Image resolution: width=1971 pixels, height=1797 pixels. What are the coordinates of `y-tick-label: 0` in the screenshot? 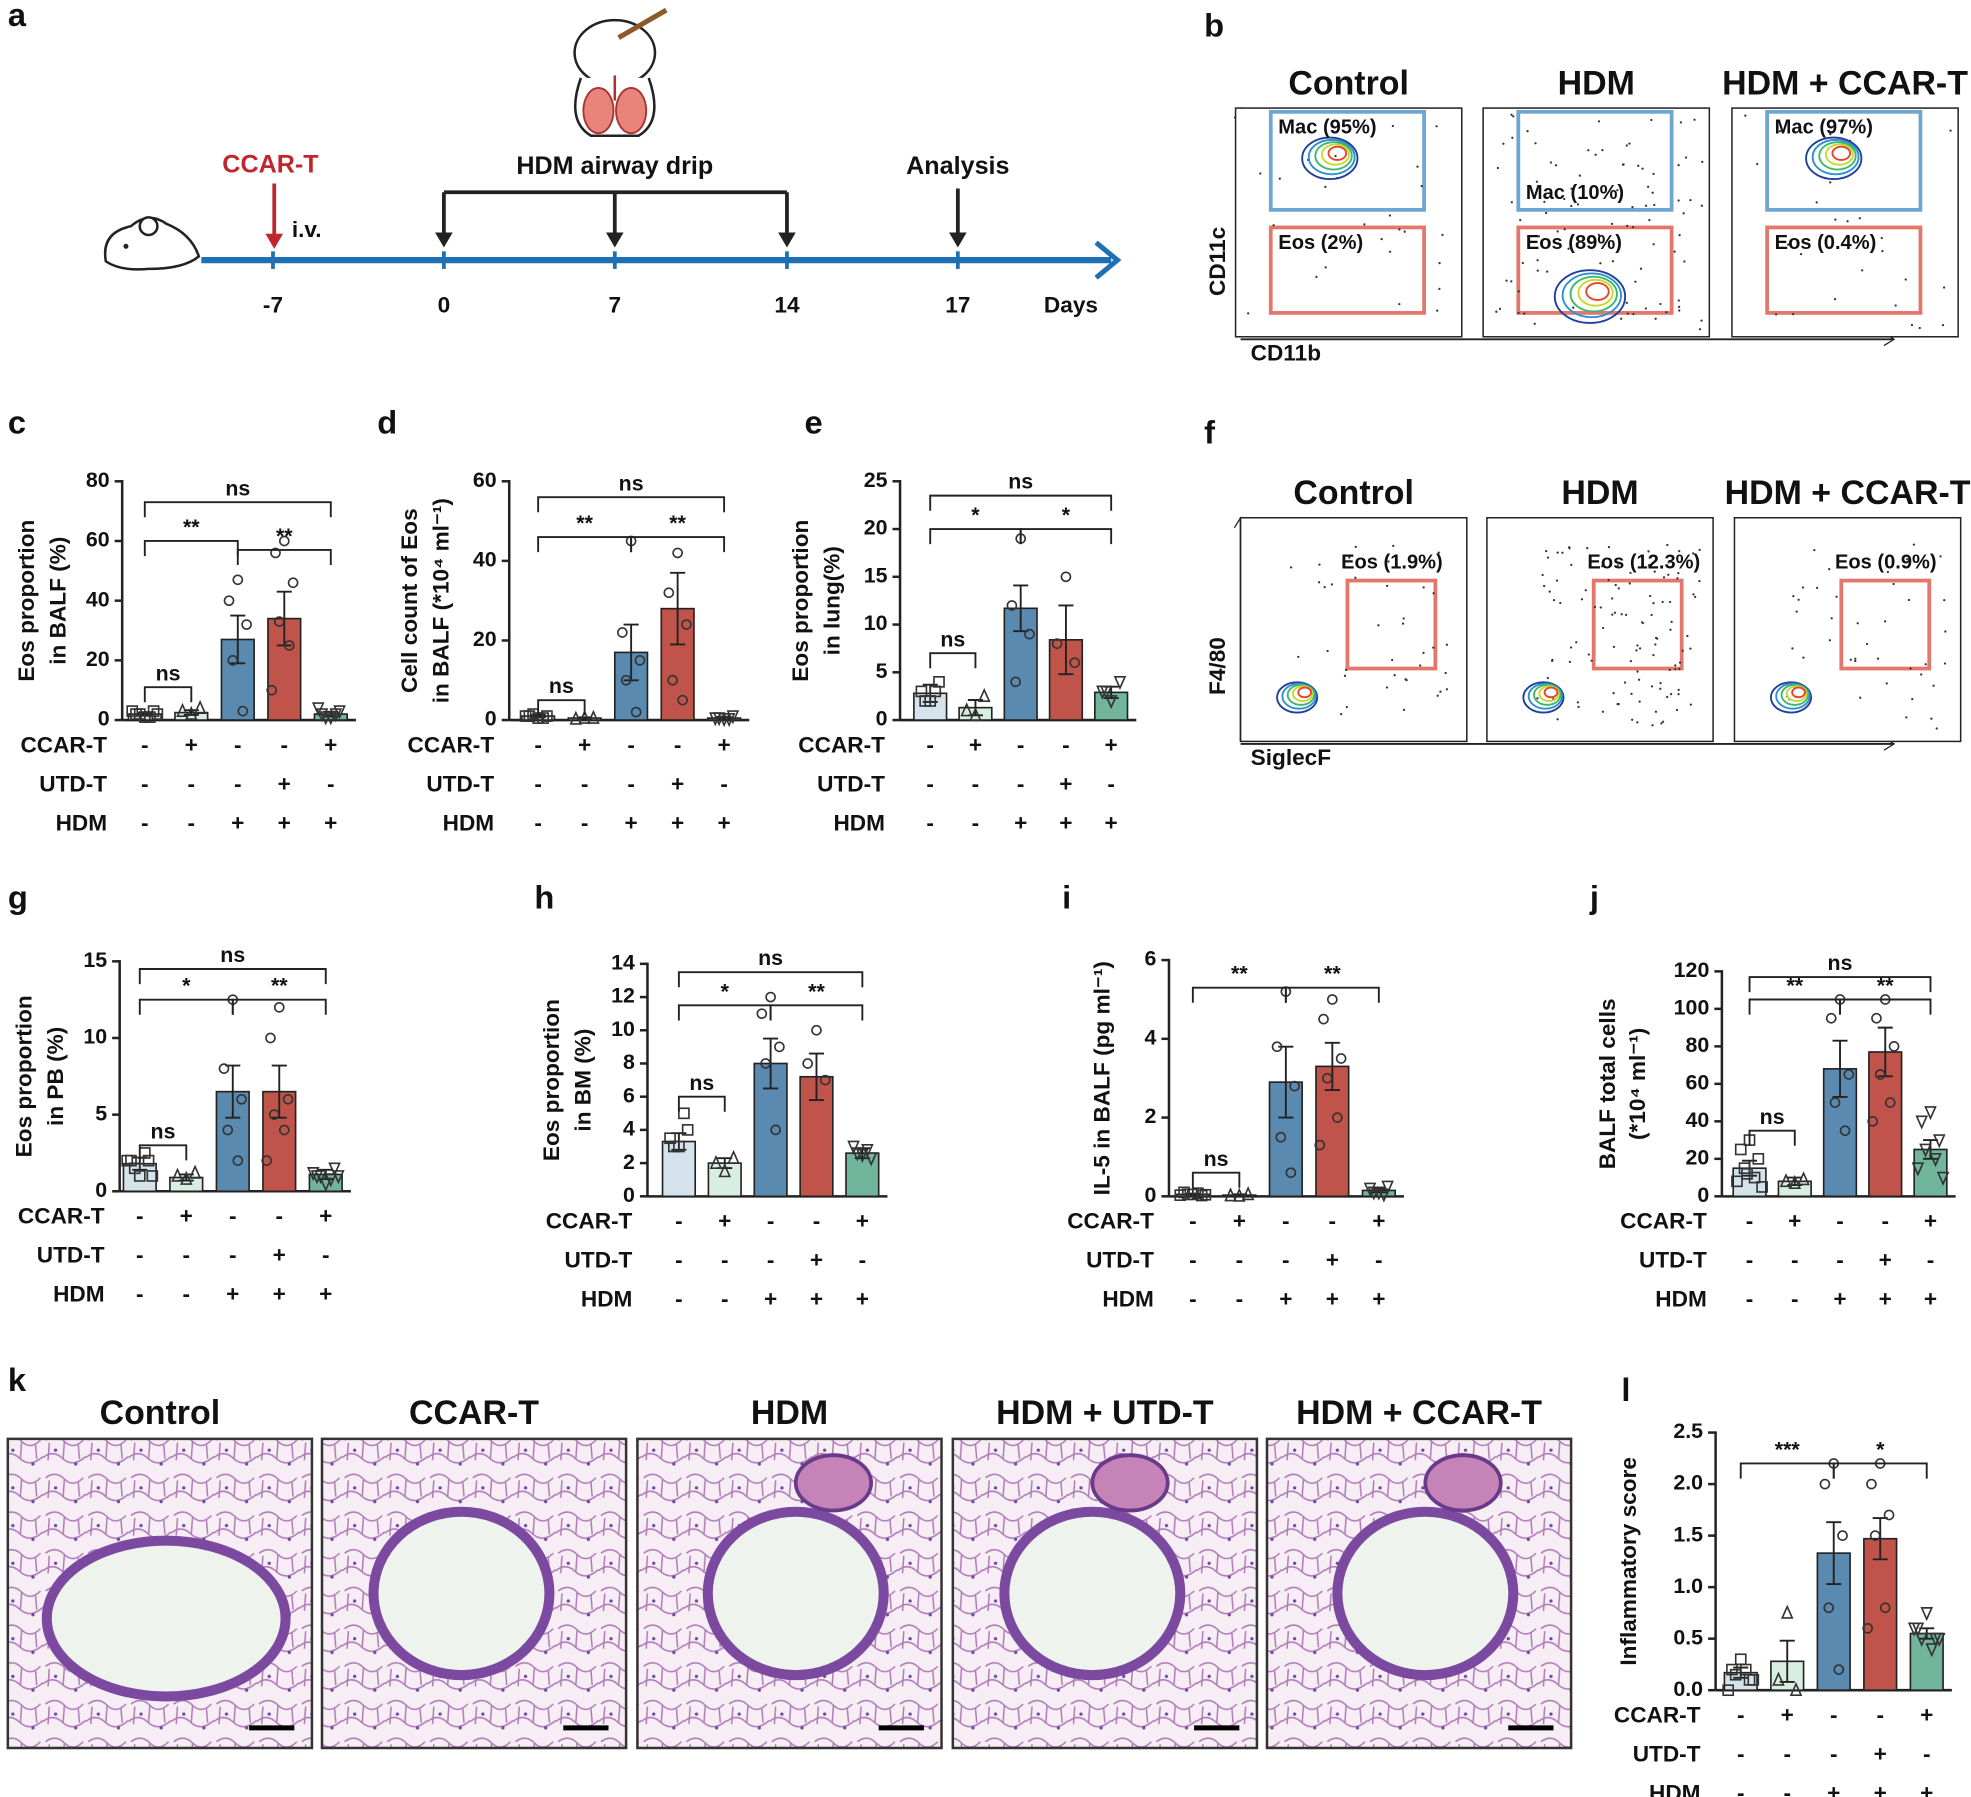 It's located at (629, 1195).